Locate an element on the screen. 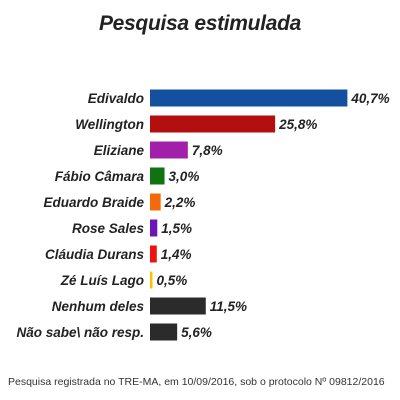 The height and width of the screenshot is (400, 400). value-label: 40,7% is located at coordinates (369, 98).